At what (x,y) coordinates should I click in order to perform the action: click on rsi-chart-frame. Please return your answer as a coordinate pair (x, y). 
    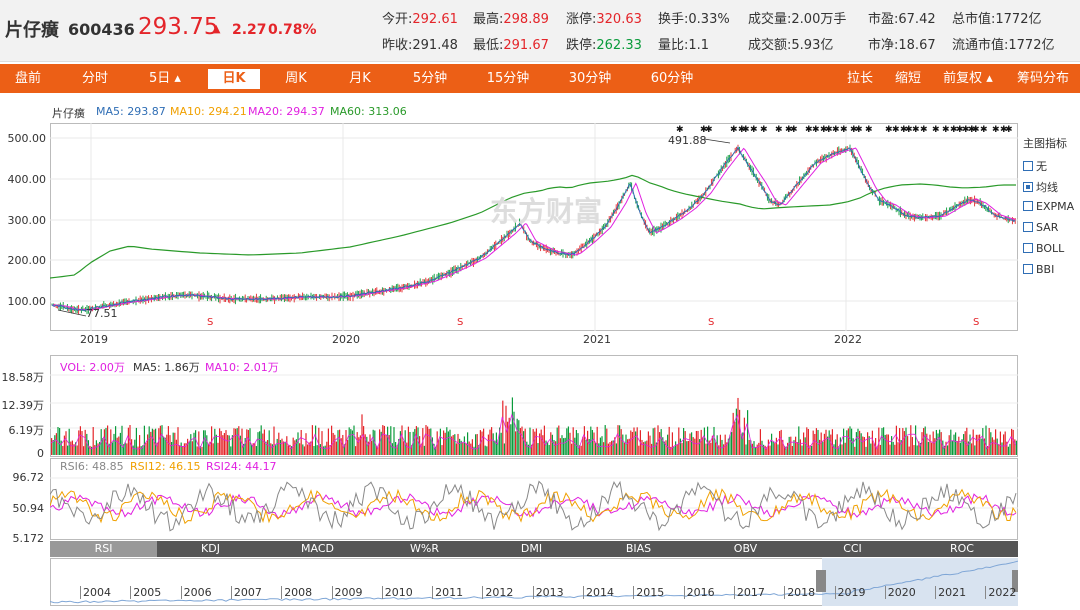
    Looking at the image, I should click on (534, 499).